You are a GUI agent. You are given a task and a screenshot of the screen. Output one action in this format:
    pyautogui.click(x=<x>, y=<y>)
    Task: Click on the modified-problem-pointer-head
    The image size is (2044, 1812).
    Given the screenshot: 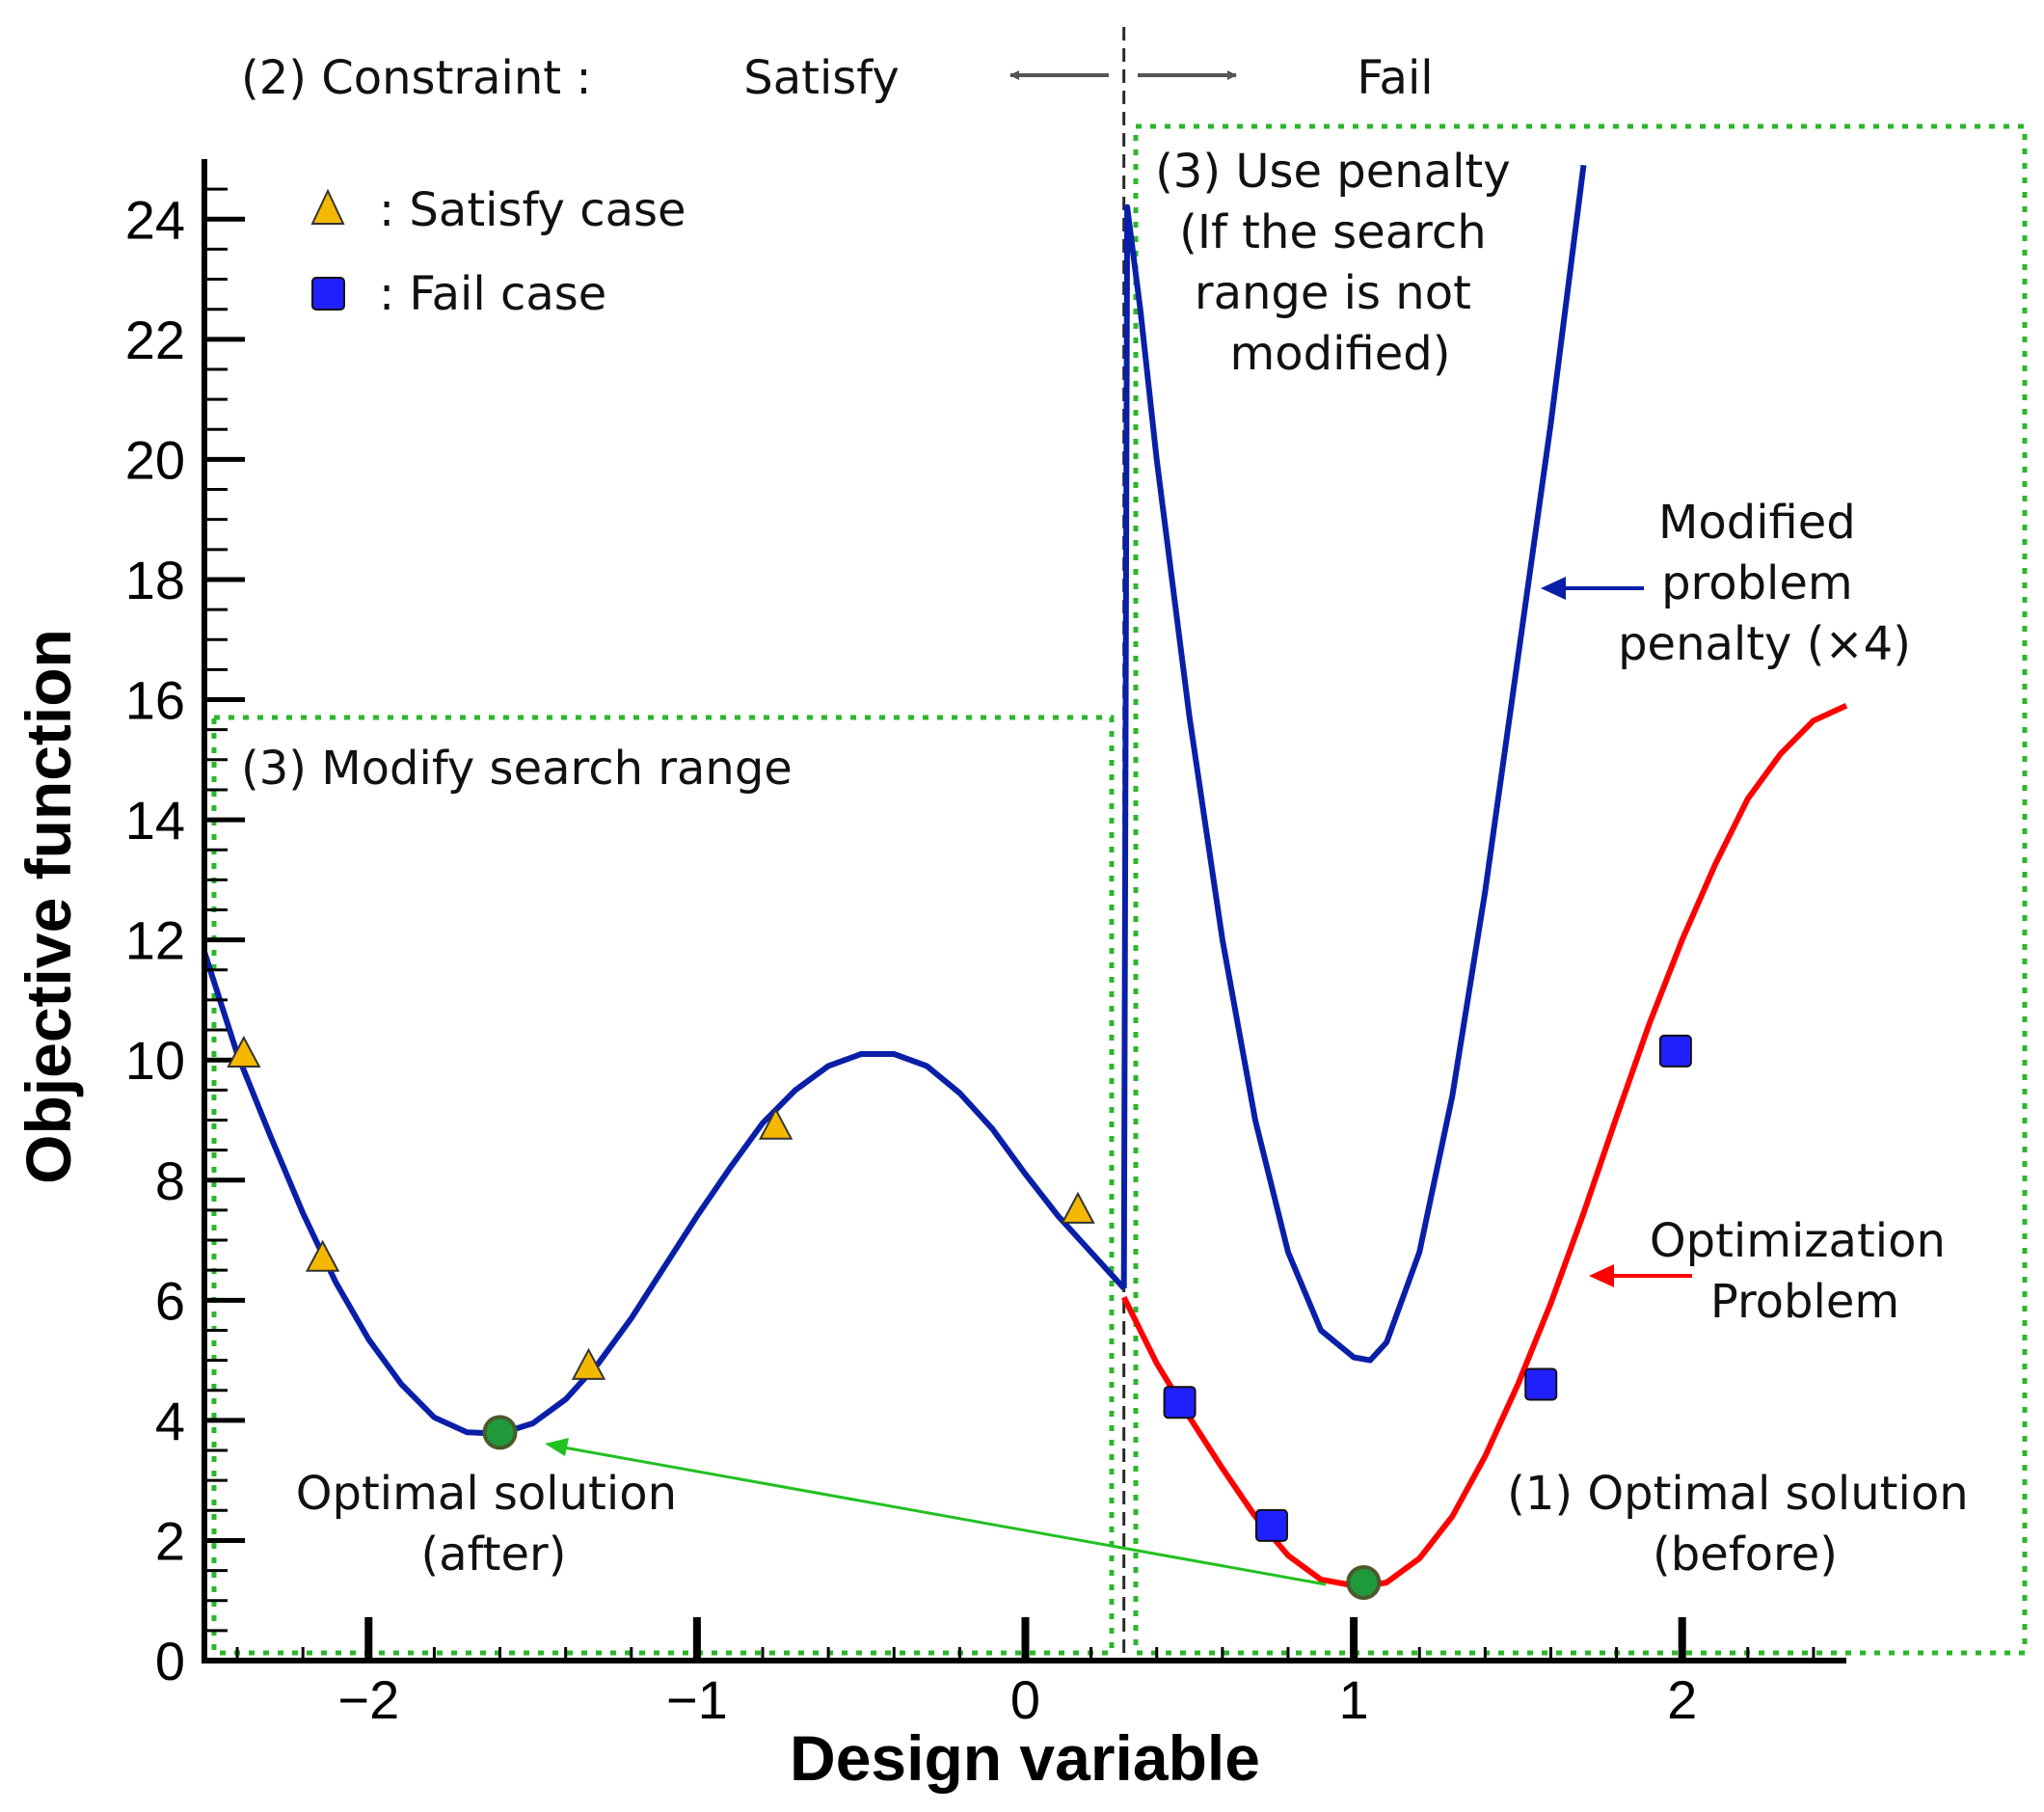 What is the action you would take?
    pyautogui.click(x=1553, y=588)
    